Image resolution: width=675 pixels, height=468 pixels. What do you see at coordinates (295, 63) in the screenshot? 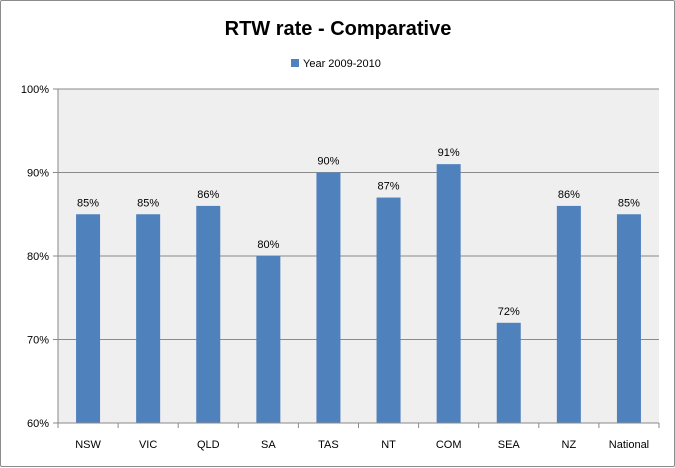
I see `legend-swatch` at bounding box center [295, 63].